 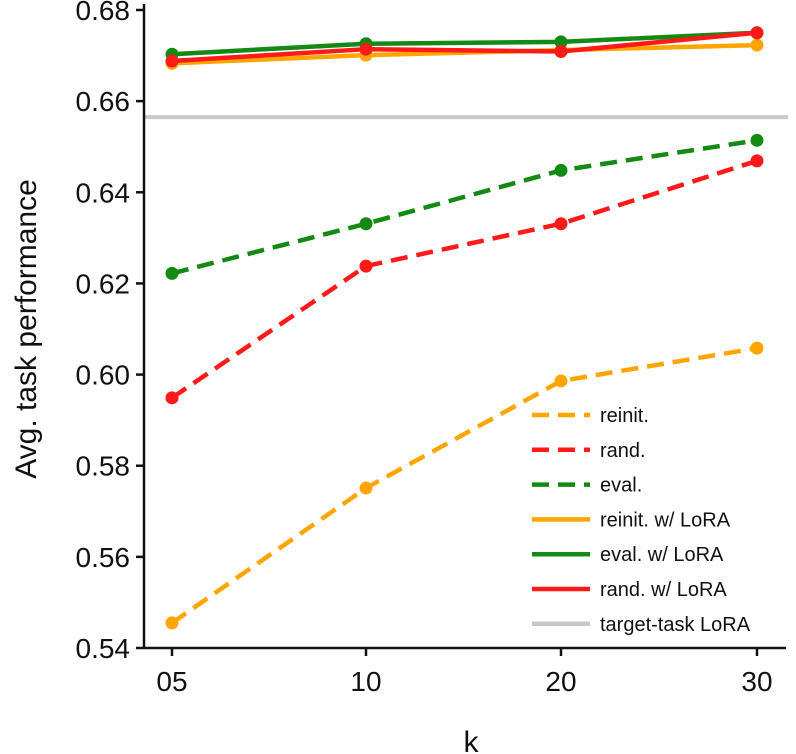 What do you see at coordinates (103, 466) in the screenshot?
I see `y-tick-label: 0.58` at bounding box center [103, 466].